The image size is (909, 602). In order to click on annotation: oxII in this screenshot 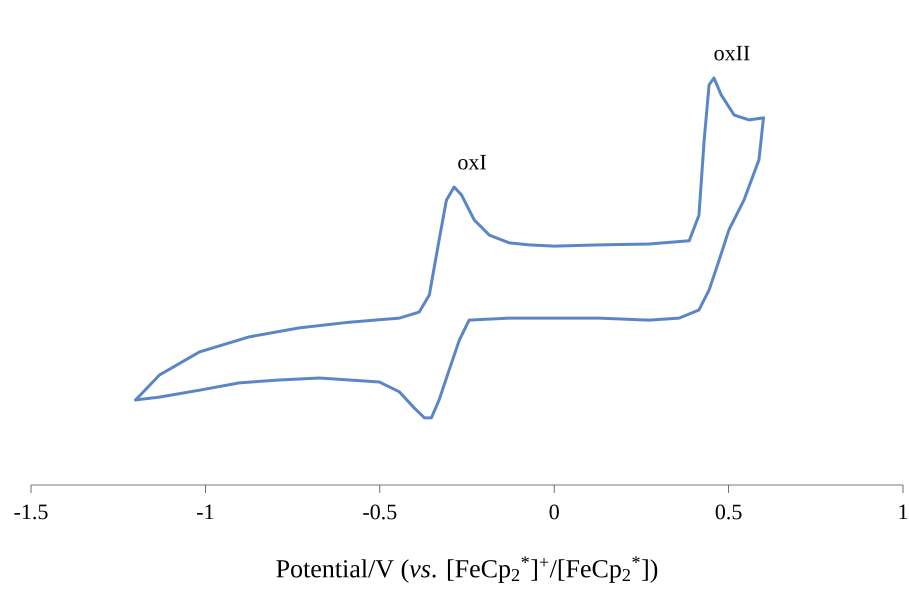, I will do `click(732, 53)`.